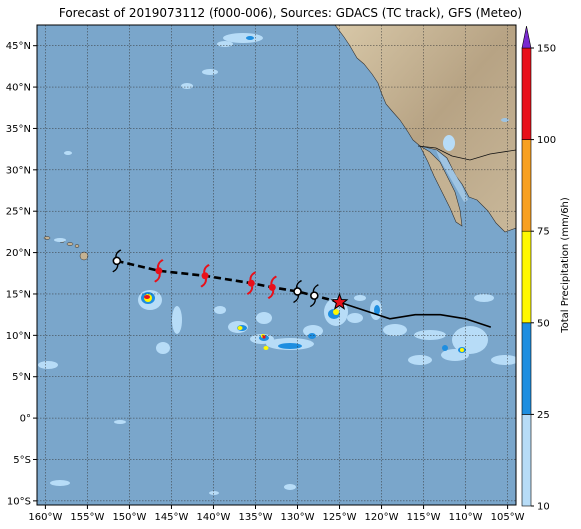  Describe the element at coordinates (213, 517) in the screenshot. I see `x-tick-label: 140°W` at that location.